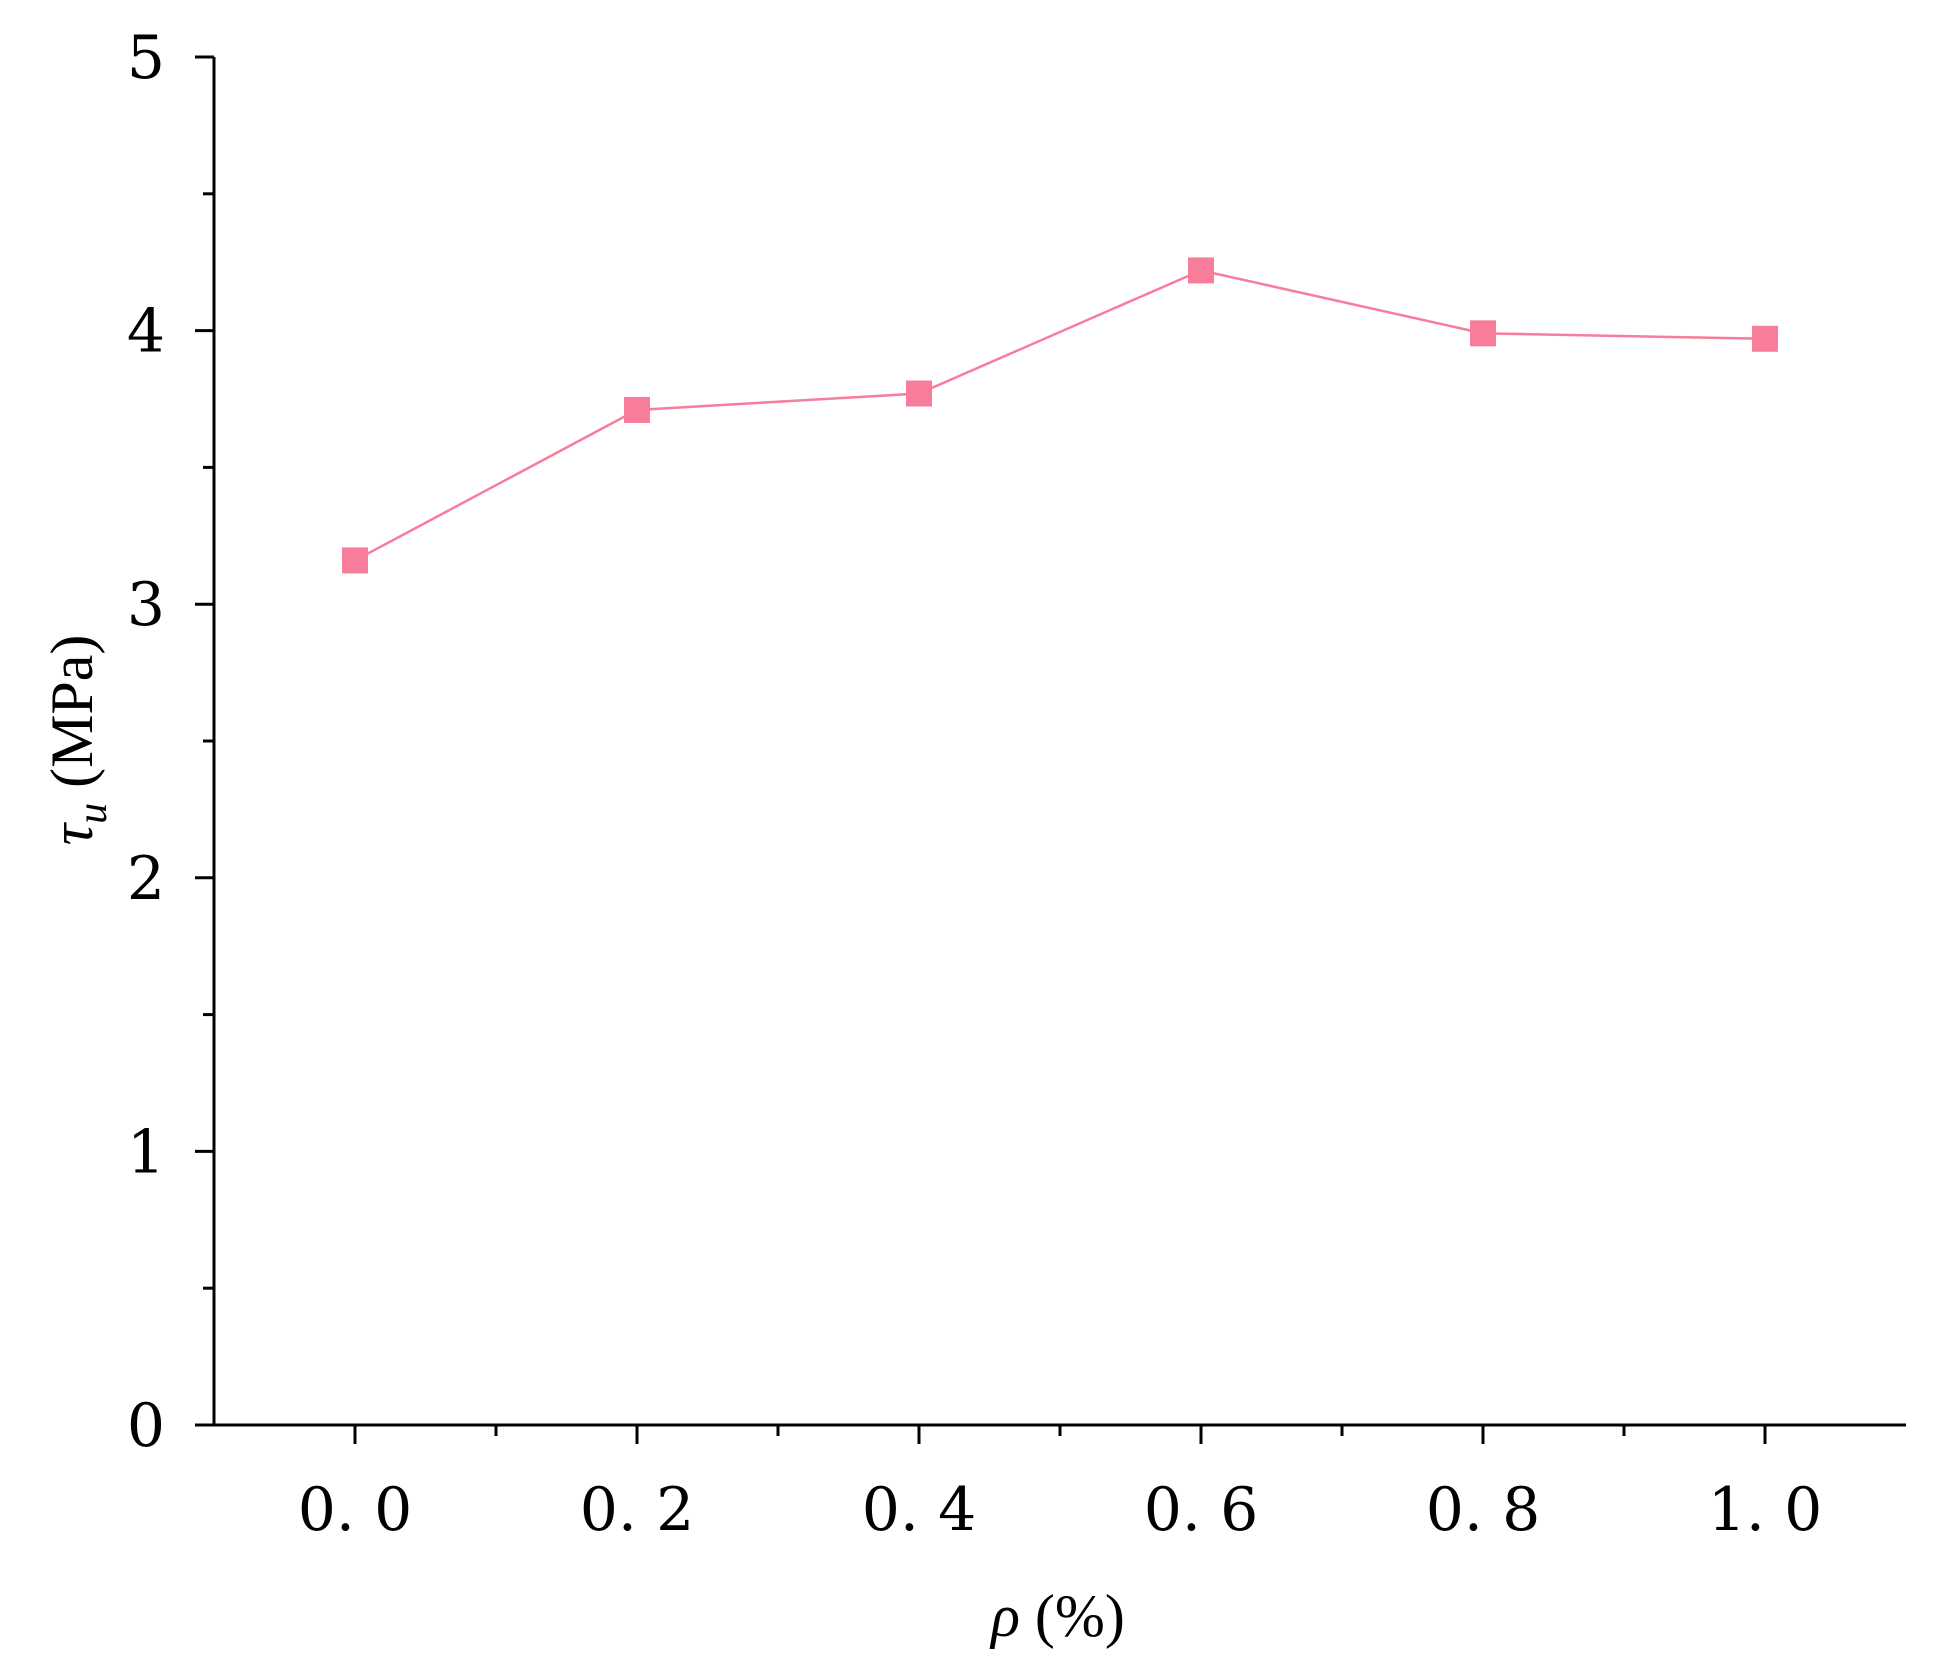 The image size is (1934, 1667). What do you see at coordinates (72, 833) in the screenshot?
I see `y-axis-symbol: τ` at bounding box center [72, 833].